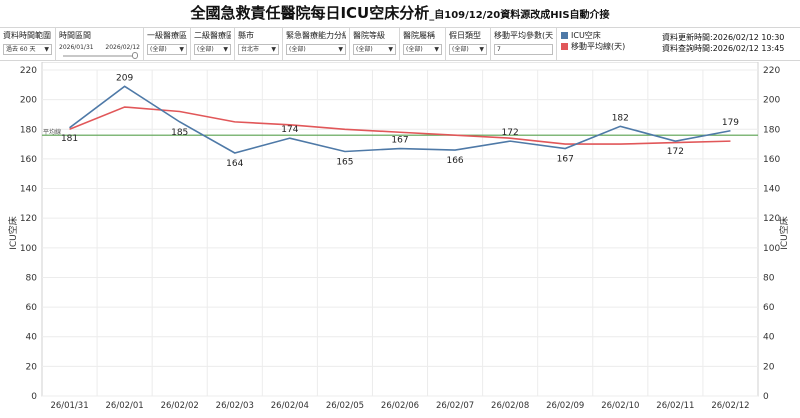 The width and height of the screenshot is (800, 418). I want to click on county-select: 台北市 ▼, so click(258, 49).